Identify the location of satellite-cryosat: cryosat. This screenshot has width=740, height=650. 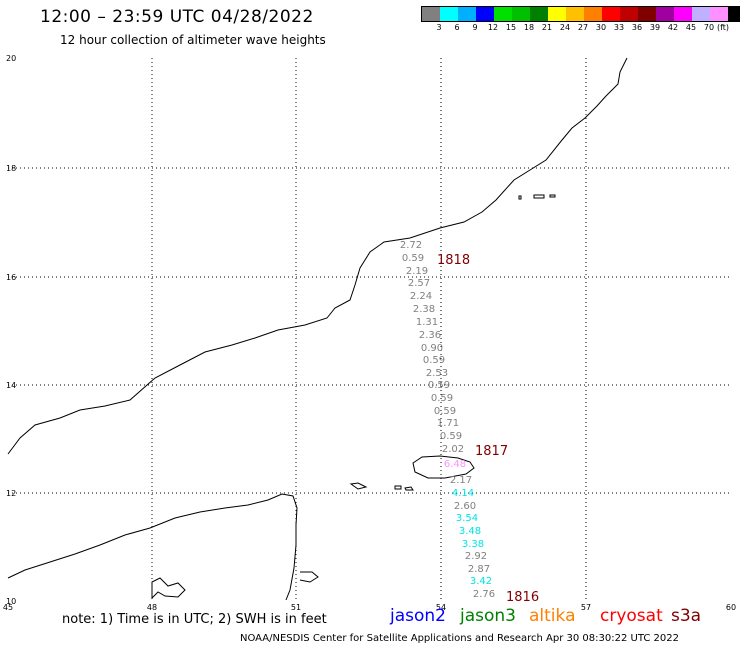
(631, 616).